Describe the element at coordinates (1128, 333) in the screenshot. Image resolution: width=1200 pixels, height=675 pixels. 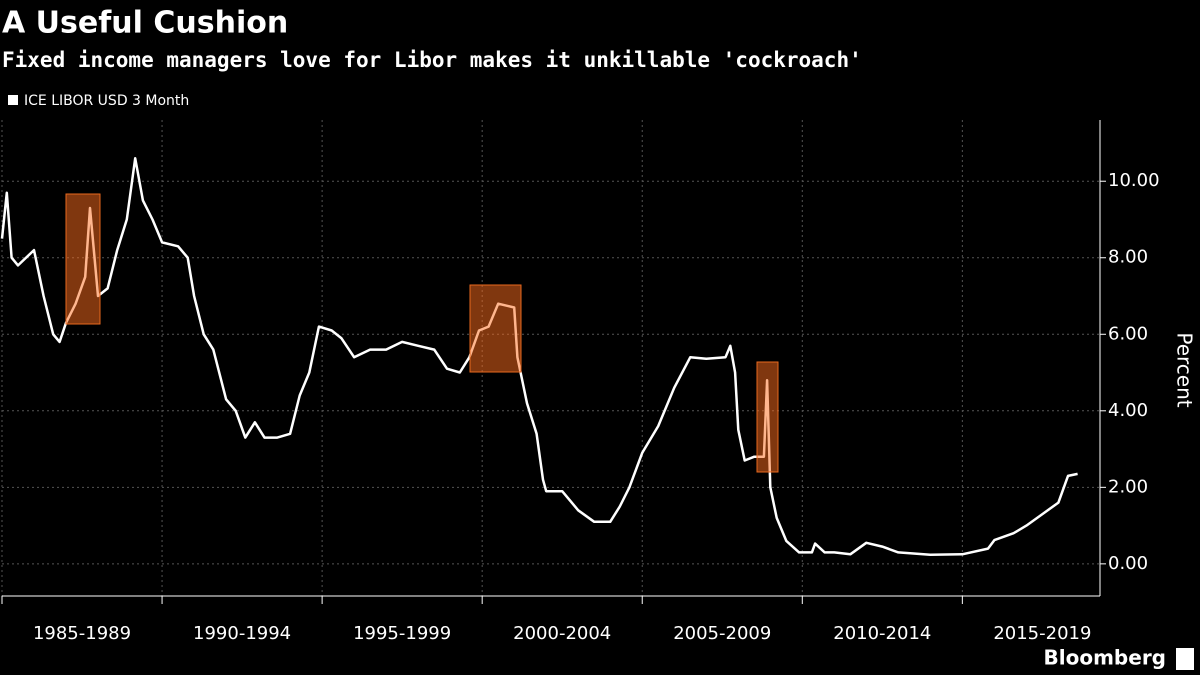
I see `y-tick-label: 6.00` at that location.